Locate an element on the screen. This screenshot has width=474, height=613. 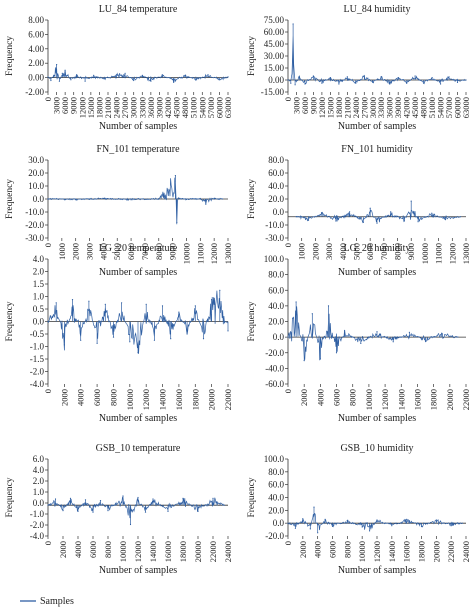
x-tick-label: 9000 is located at coordinates (173, 251).